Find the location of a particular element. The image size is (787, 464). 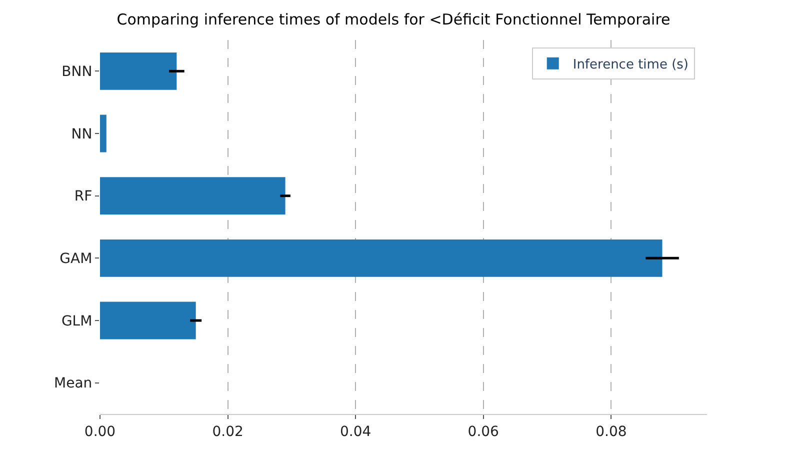

x-tick-label: 0.08 is located at coordinates (611, 432).